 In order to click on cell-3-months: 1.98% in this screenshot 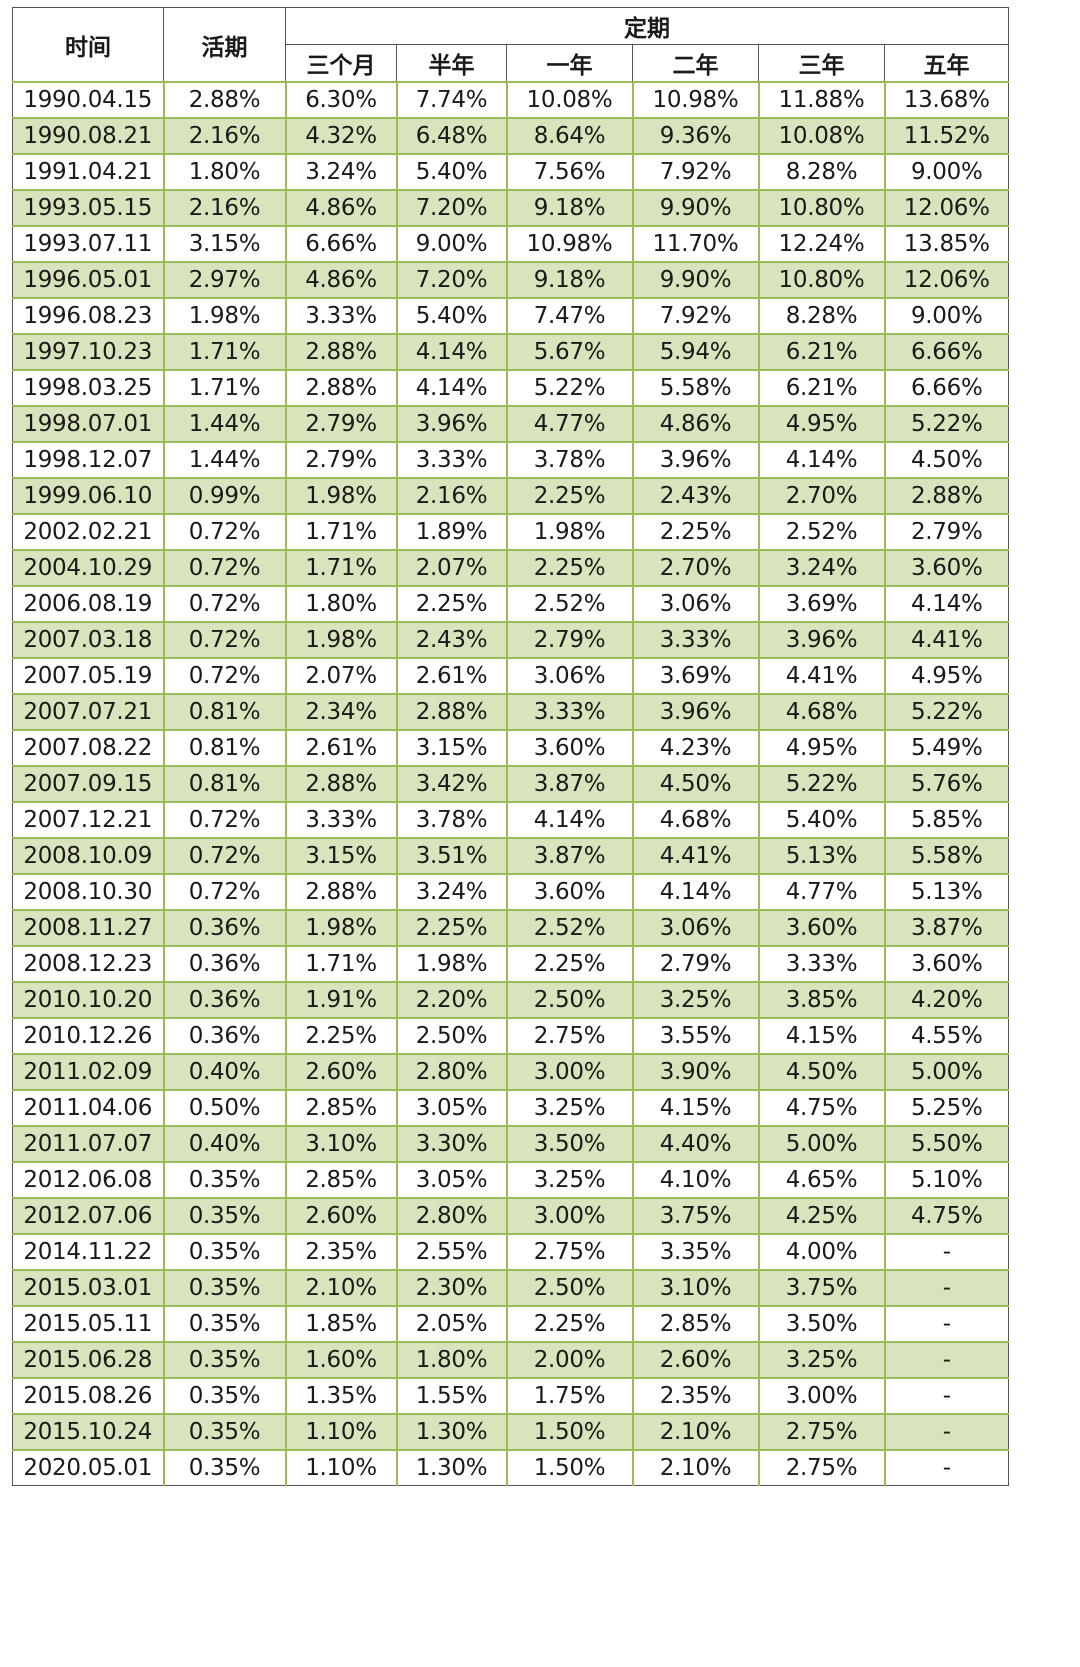, I will do `click(341, 640)`.